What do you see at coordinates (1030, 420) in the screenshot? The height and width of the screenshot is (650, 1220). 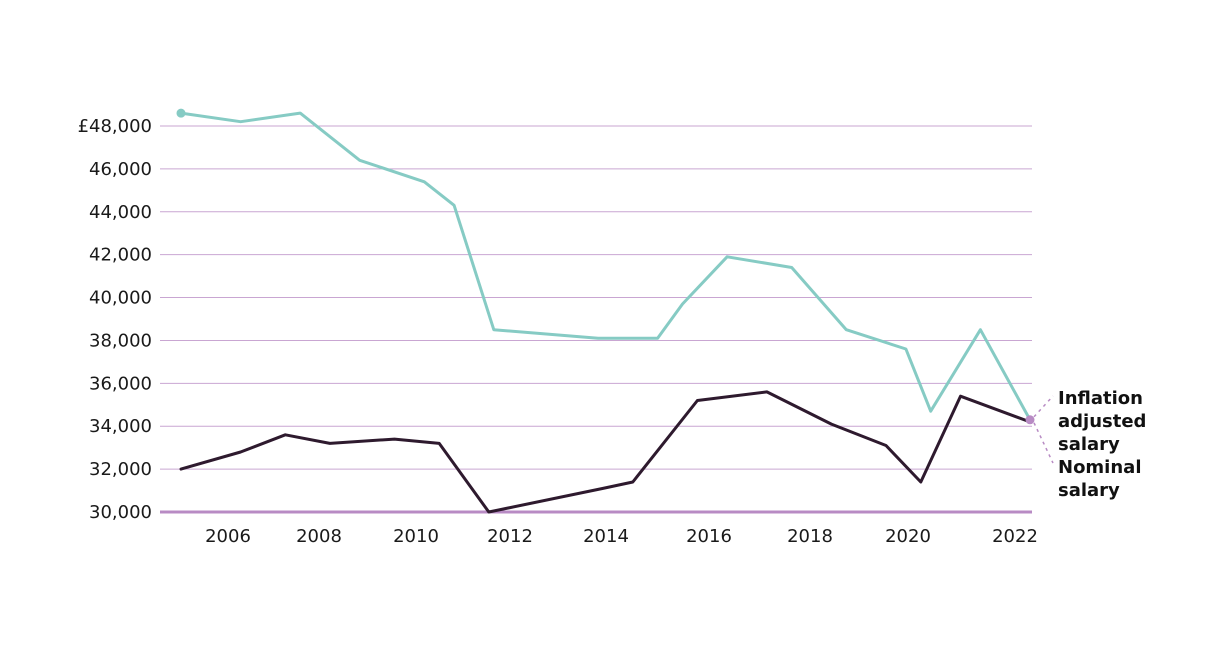 I see `series-end-marker` at bounding box center [1030, 420].